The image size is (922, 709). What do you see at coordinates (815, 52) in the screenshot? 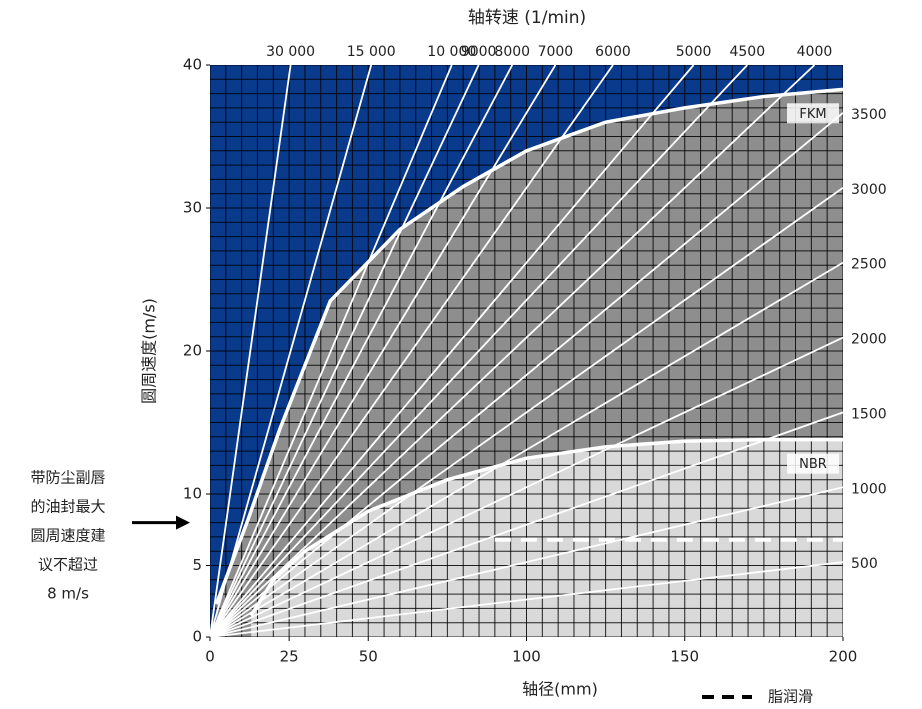
I see `rpm-label: 4000` at bounding box center [815, 52].